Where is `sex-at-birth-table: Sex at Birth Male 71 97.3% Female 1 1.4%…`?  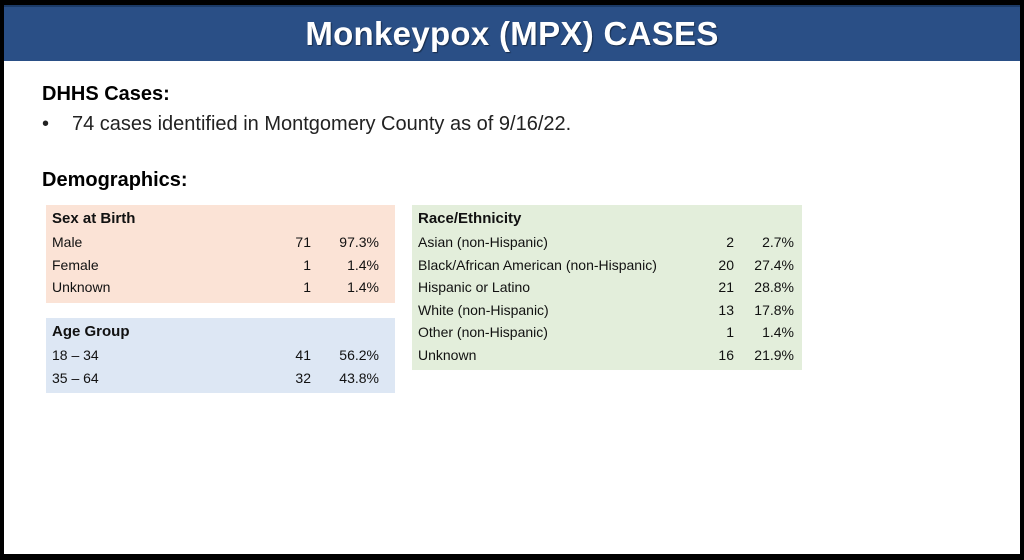 sex-at-birth-table: Sex at Birth Male 71 97.3% Female 1 1.4%… is located at coordinates (220, 254).